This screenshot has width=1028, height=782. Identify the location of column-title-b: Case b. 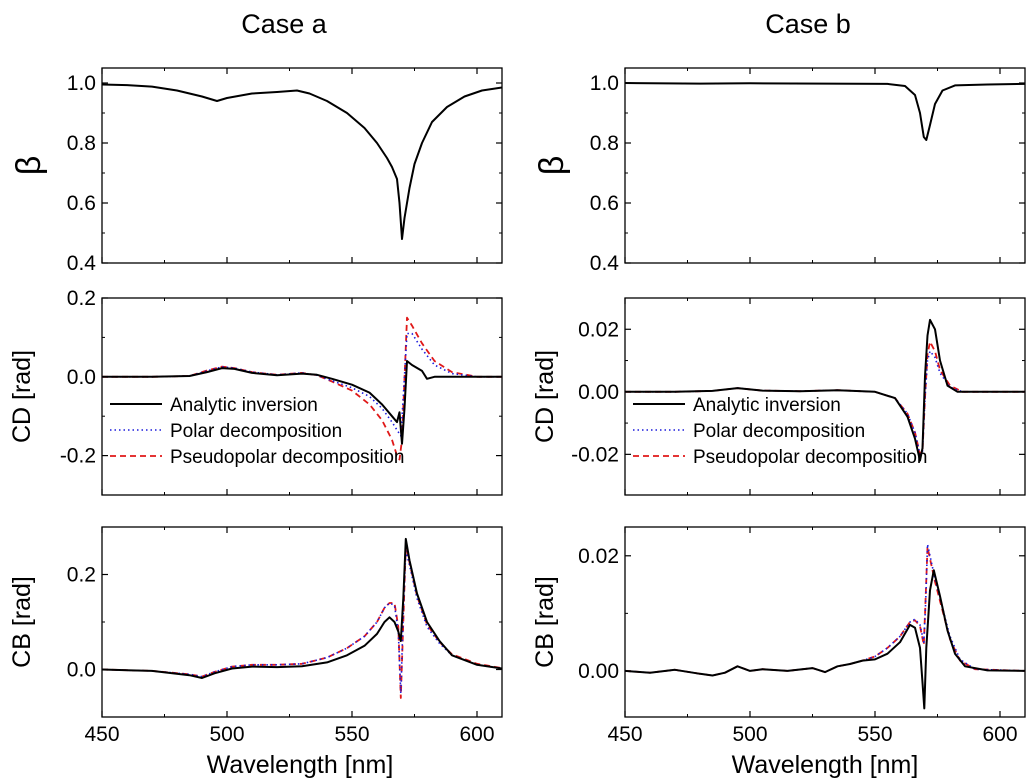
(808, 24).